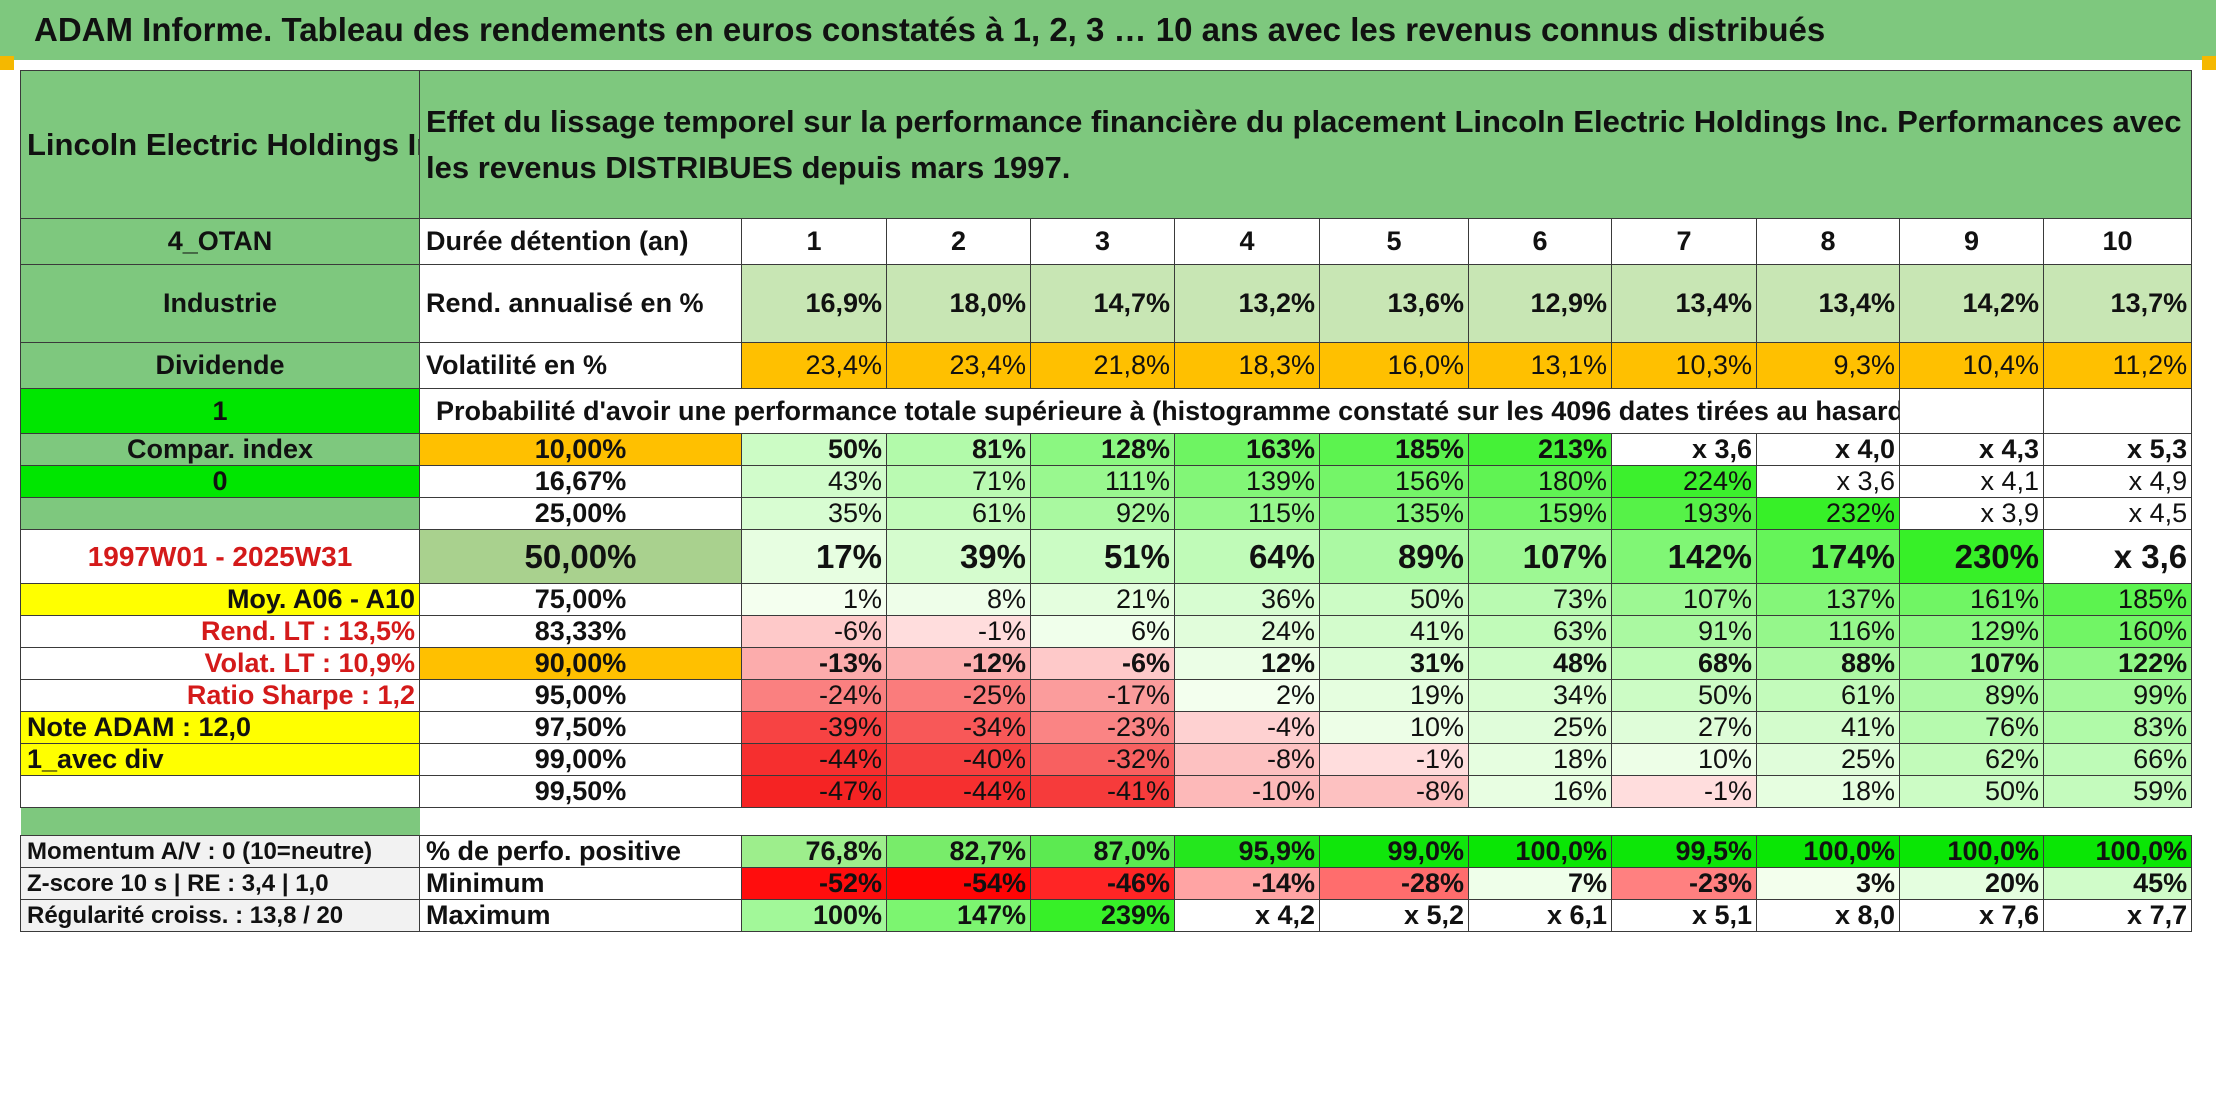  What do you see at coordinates (958, 695) in the screenshot?
I see `proba-value: -25%` at bounding box center [958, 695].